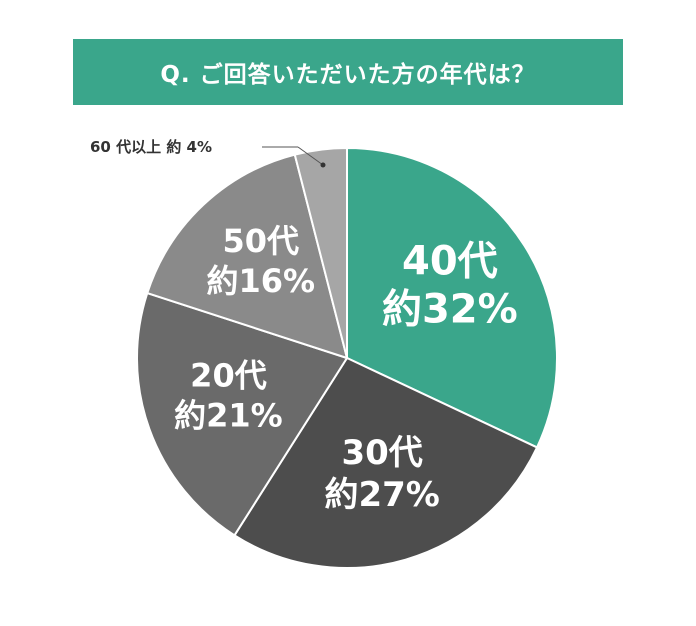 This screenshot has width=696, height=626. Describe the element at coordinates (151, 147) in the screenshot. I see `callout-label: 60 代以上 約 4%` at that location.